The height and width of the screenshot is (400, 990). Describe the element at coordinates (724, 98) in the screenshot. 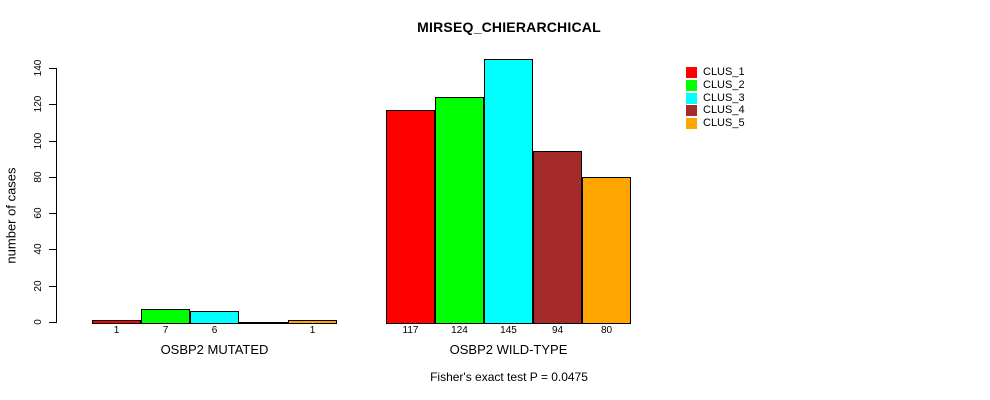

I see `legend-label-clus_3: CLUS_3` at that location.